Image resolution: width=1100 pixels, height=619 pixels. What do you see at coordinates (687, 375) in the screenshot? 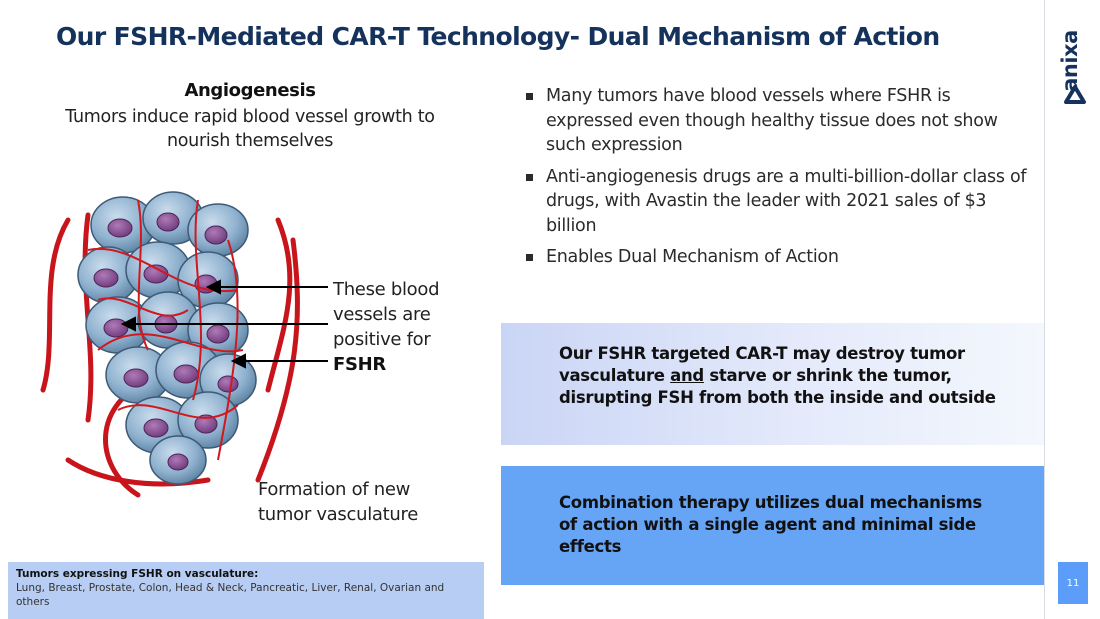
I see `callout-text-underlined: and` at bounding box center [687, 375].